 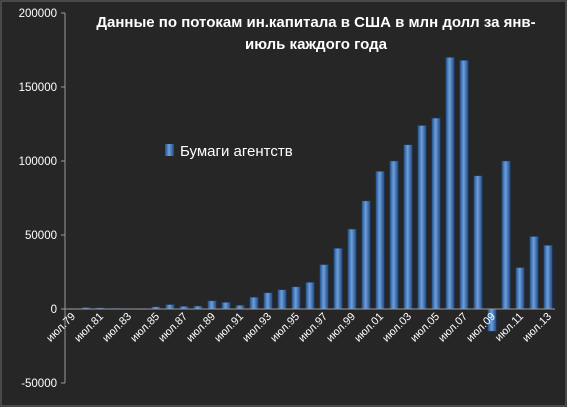 I want to click on bar-июл.08, so click(x=478, y=242).